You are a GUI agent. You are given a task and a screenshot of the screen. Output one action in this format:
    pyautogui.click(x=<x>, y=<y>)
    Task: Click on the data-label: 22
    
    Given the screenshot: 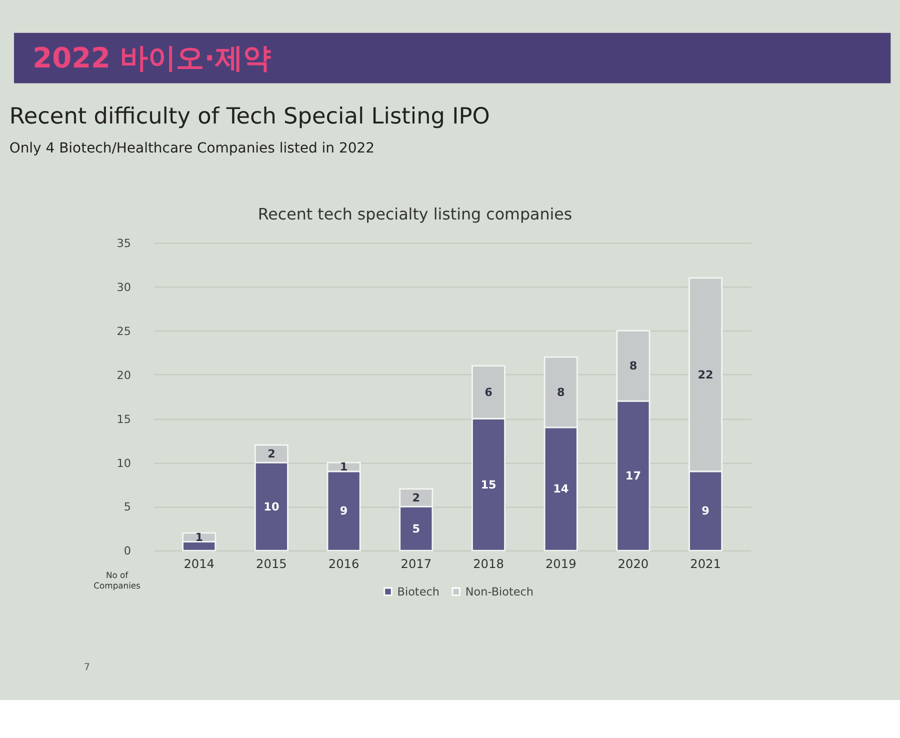 What is the action you would take?
    pyautogui.click(x=706, y=375)
    